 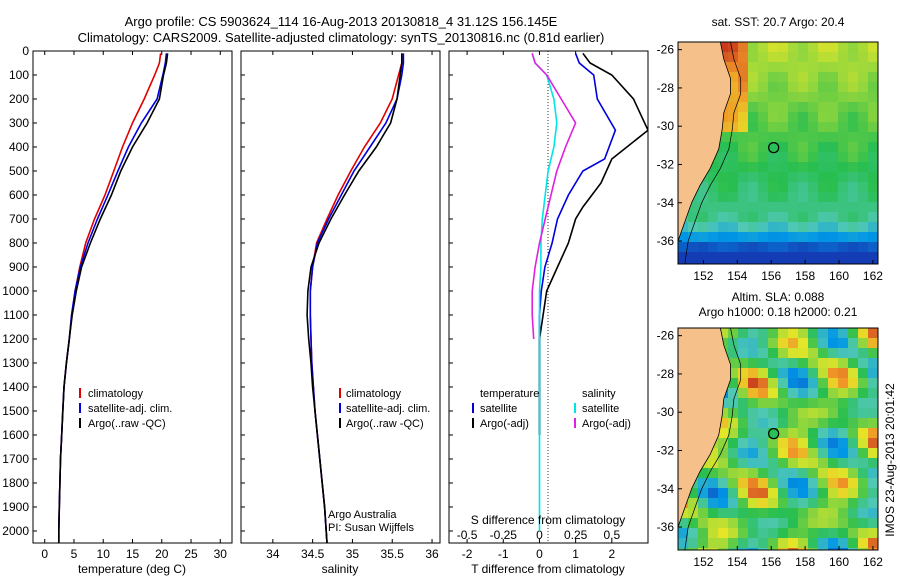 What do you see at coordinates (771, 276) in the screenshot?
I see `map-lon-label: 156` at bounding box center [771, 276].